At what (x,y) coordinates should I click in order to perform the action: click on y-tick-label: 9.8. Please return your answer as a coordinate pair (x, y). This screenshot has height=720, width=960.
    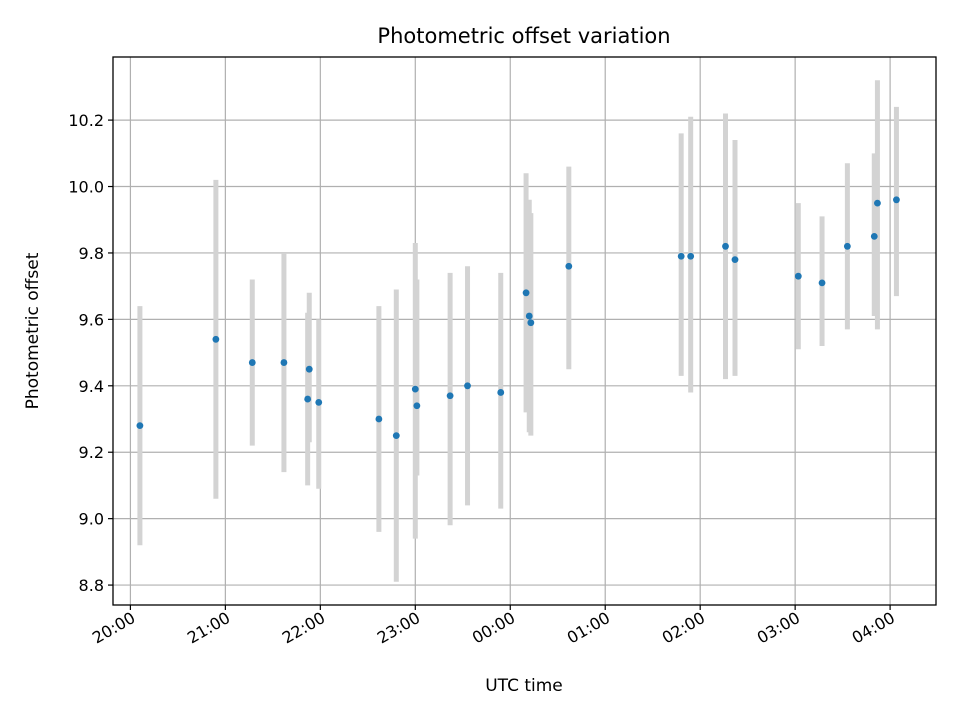
    Looking at the image, I should click on (91, 253).